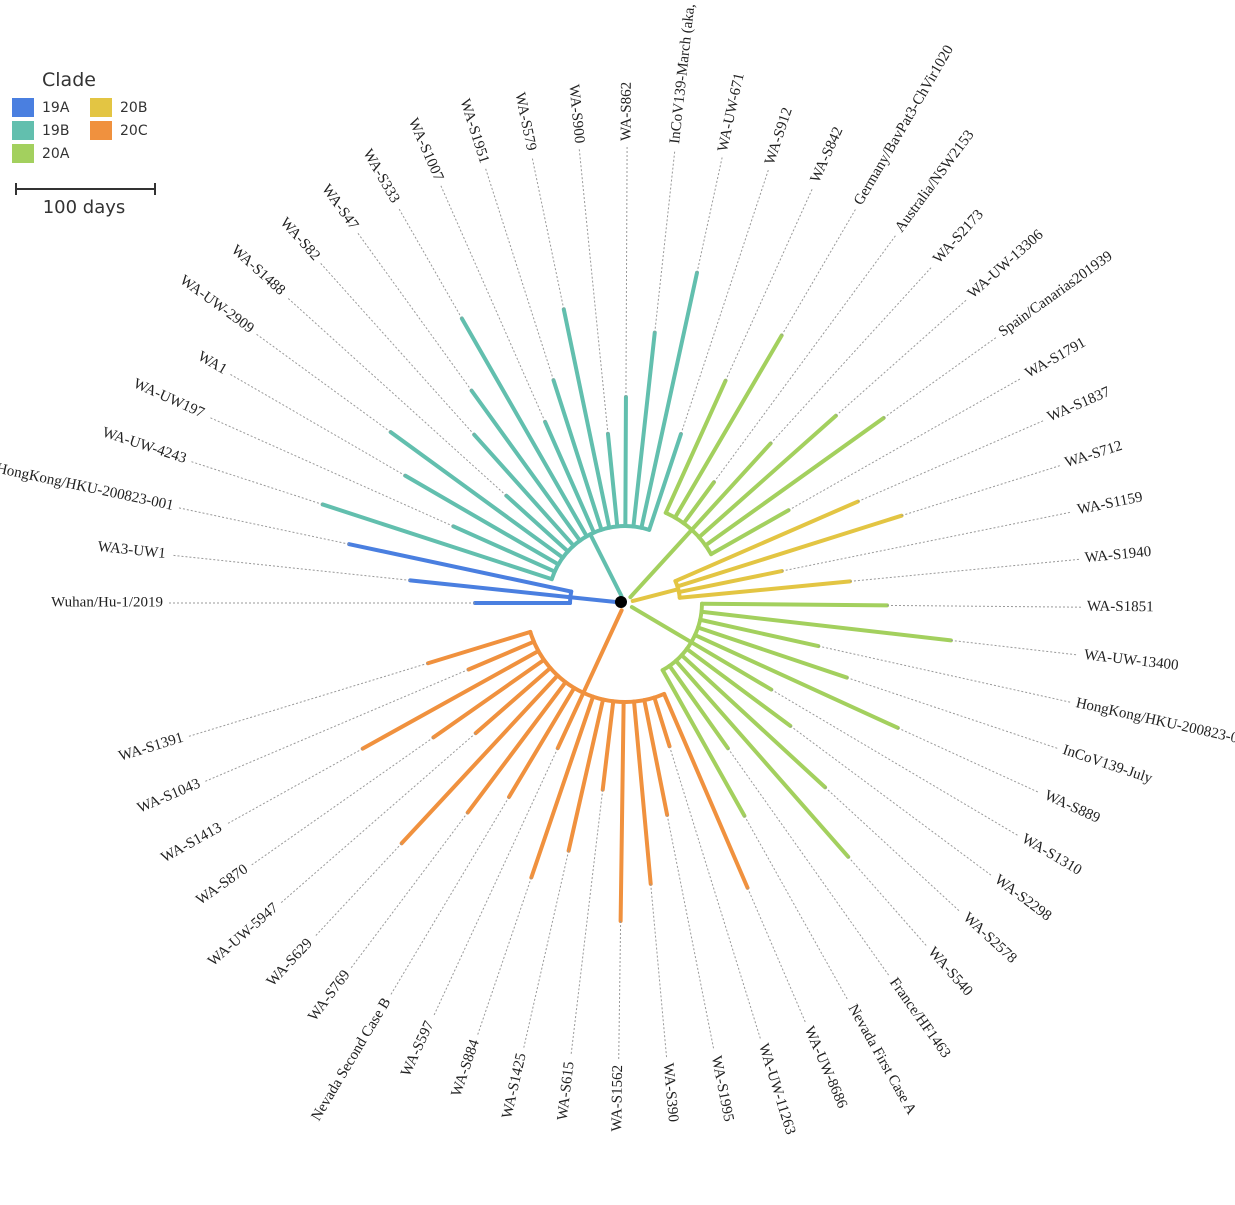 The width and height of the screenshot is (1235, 1205). I want to click on root, so click(621, 602).